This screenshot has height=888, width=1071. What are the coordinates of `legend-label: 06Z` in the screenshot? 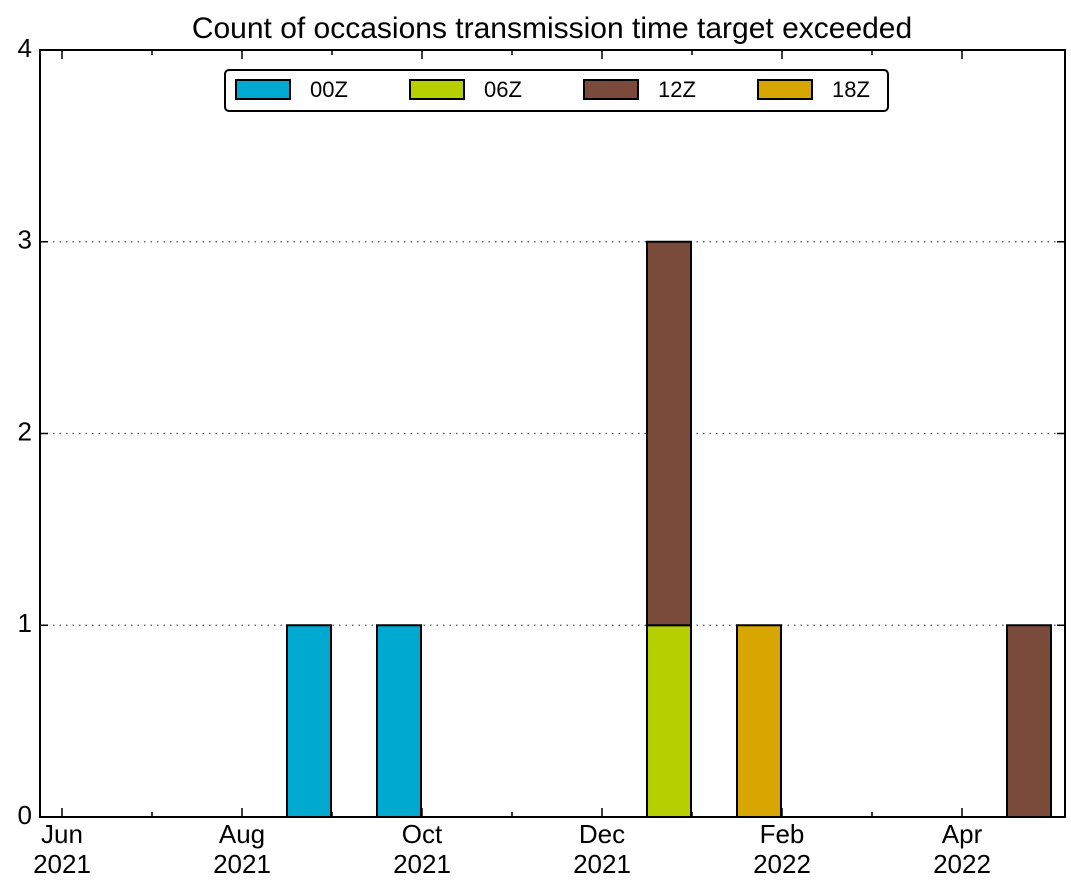 It's located at (503, 89).